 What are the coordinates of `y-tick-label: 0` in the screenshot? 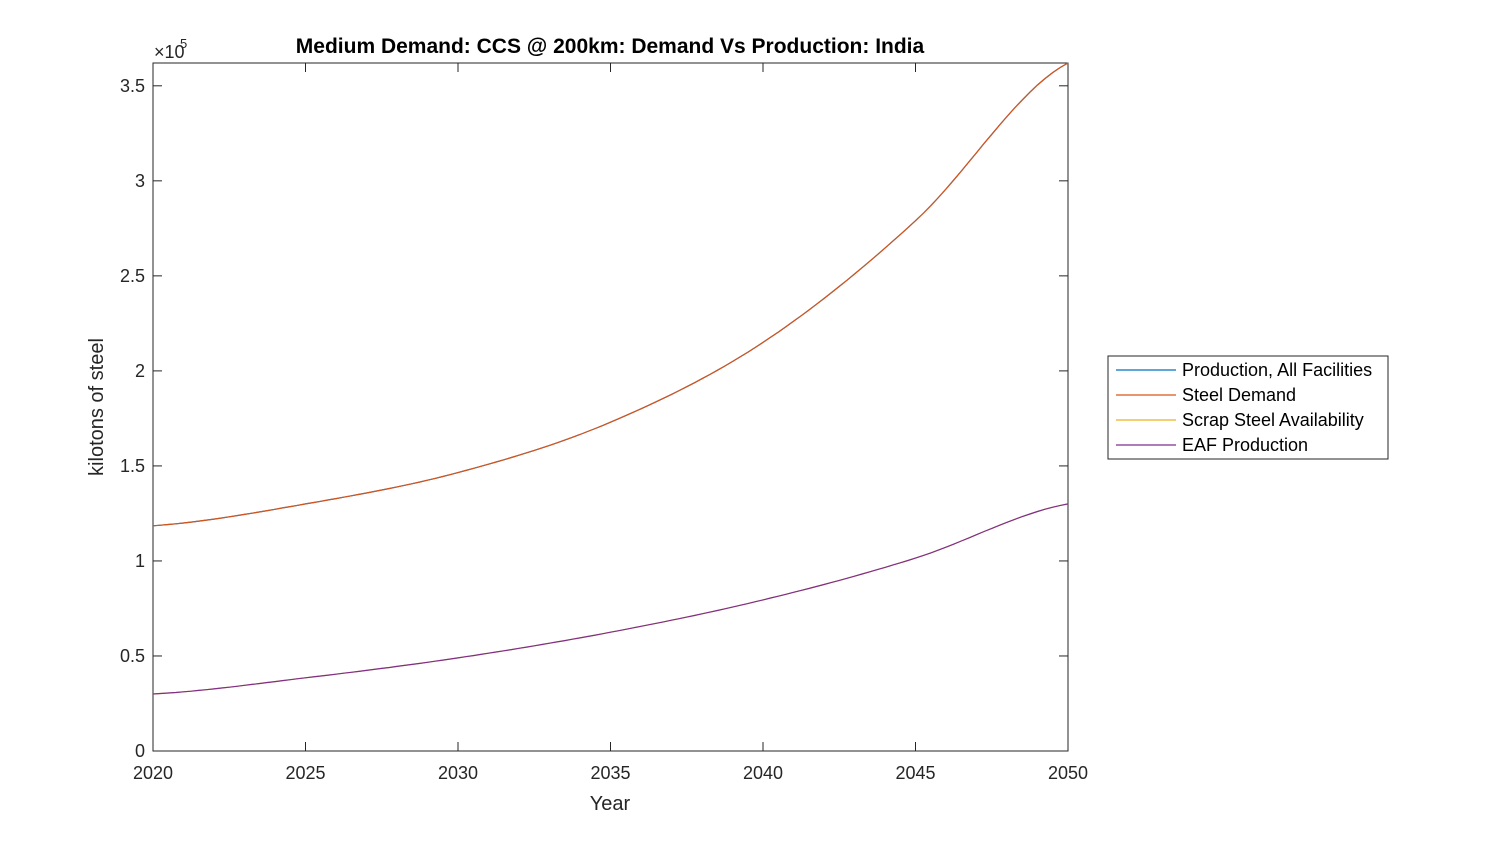 It's located at (140, 751).